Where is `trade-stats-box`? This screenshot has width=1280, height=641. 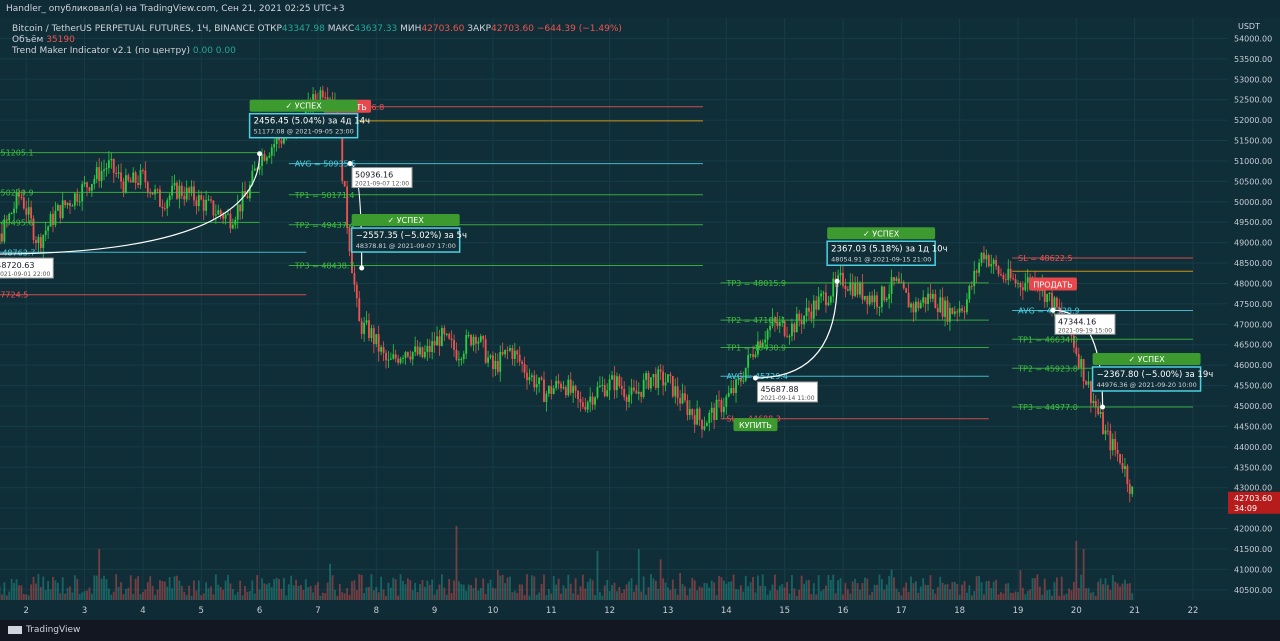
trade-stats-box is located at coordinates (303, 125).